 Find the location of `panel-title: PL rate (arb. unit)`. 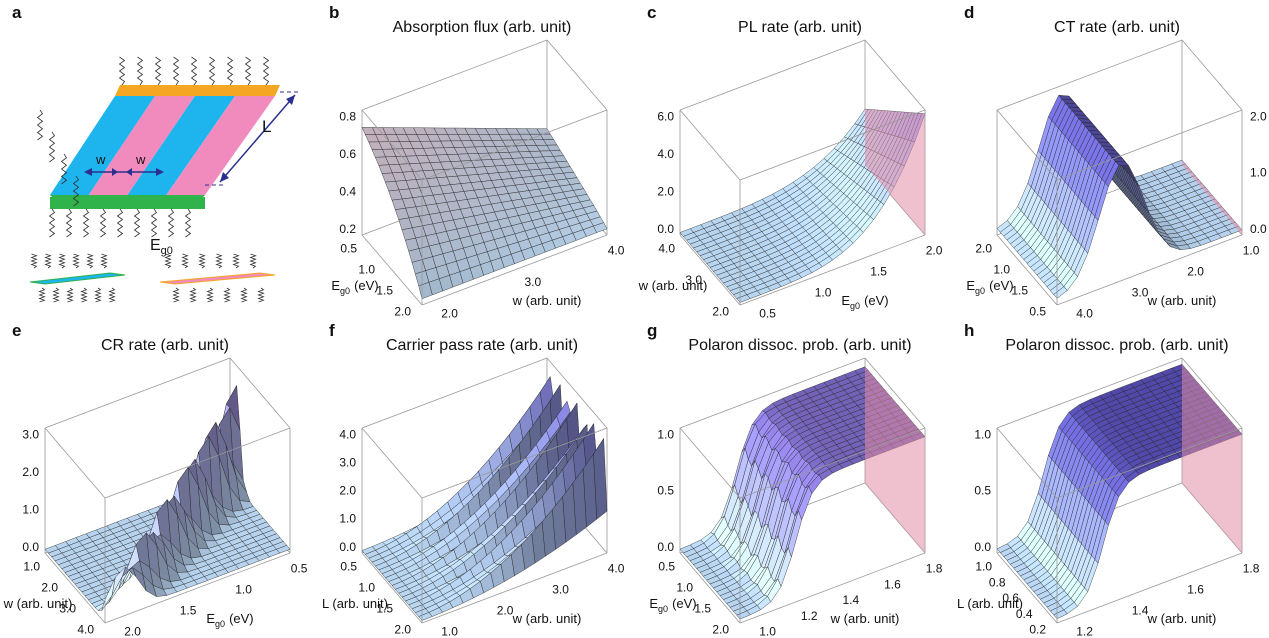

panel-title: PL rate (arb. unit) is located at coordinates (800, 27).